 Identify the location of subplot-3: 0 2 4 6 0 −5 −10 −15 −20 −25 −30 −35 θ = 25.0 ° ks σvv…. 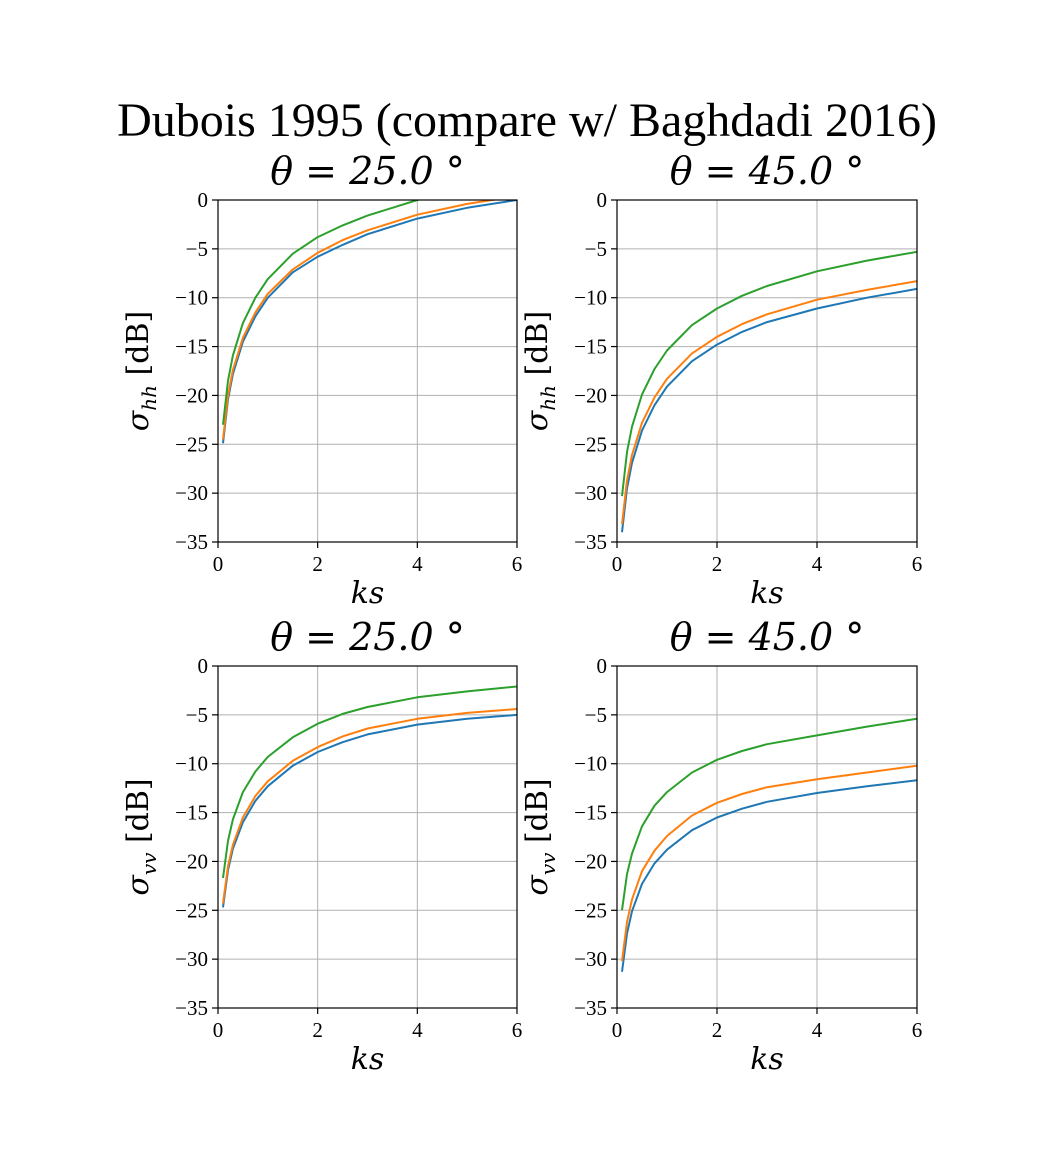
(321, 846).